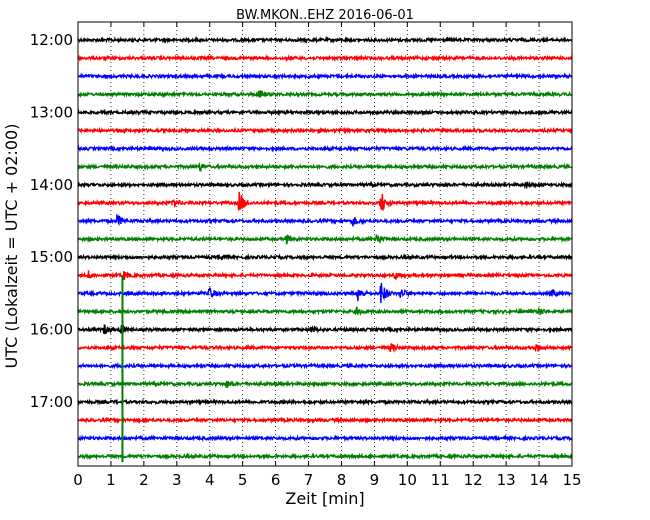 The width and height of the screenshot is (650, 520). What do you see at coordinates (325, 76) in the screenshot?
I see `trace-12:30` at bounding box center [325, 76].